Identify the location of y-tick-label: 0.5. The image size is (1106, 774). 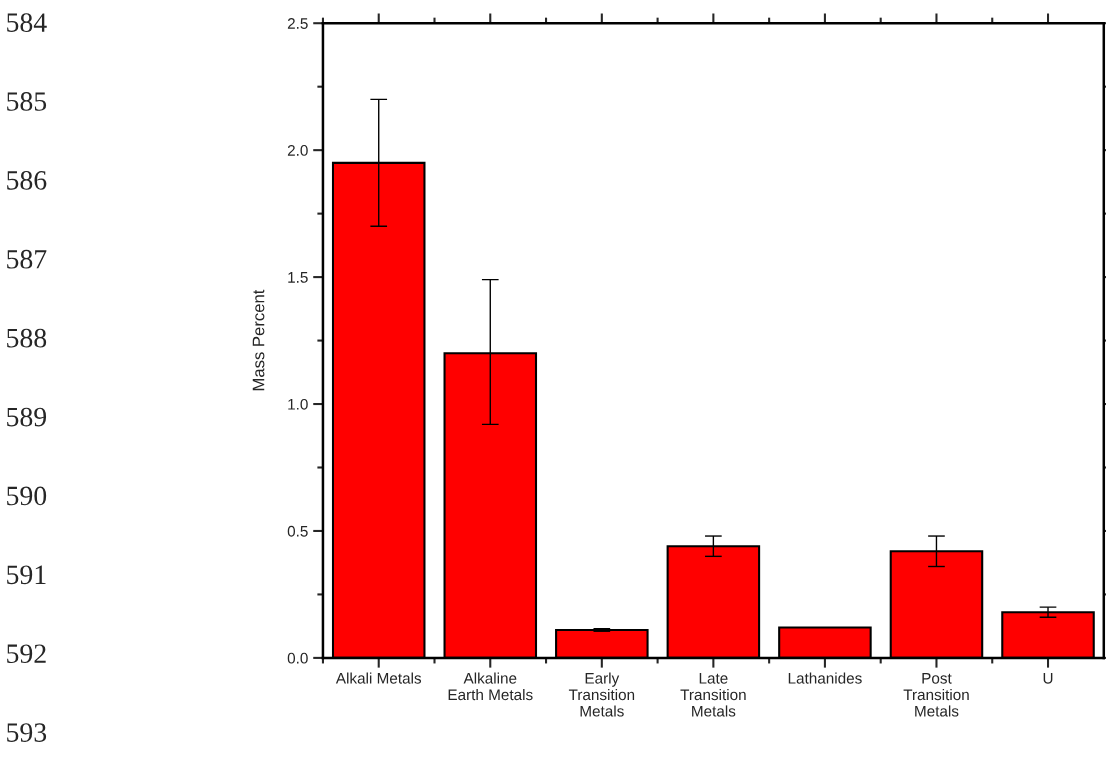
(297, 531).